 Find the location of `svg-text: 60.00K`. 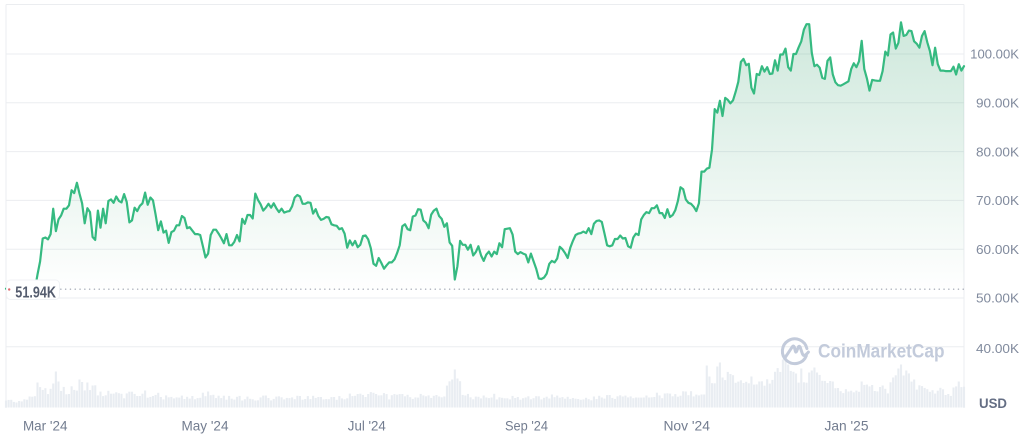

svg-text: 60.00K is located at coordinates (997, 249).